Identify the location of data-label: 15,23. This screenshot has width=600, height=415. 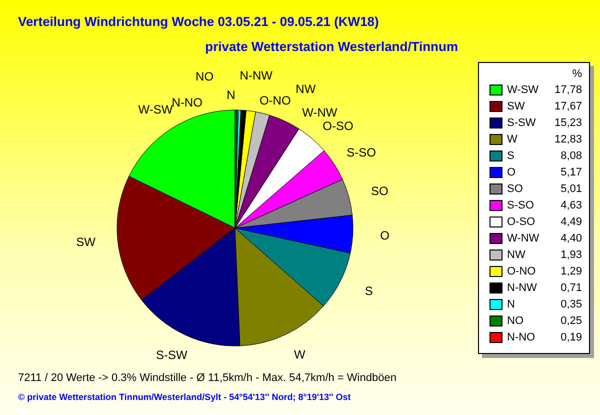
(568, 123).